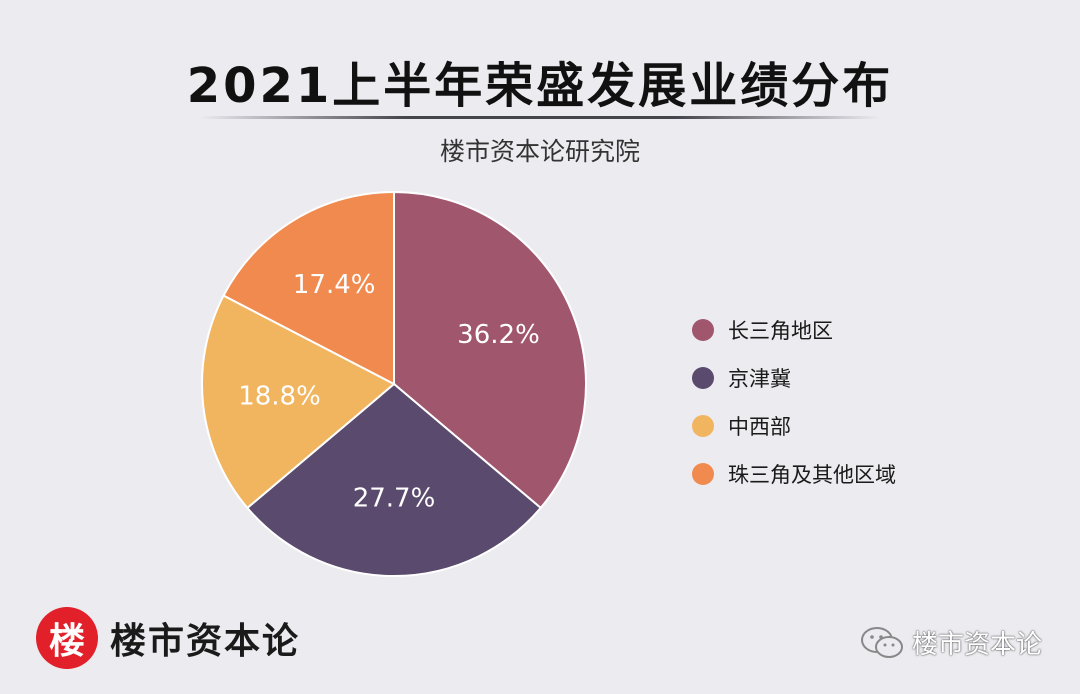 The image size is (1080, 694). I want to click on logo-text: 楼市资本论, so click(205, 641).